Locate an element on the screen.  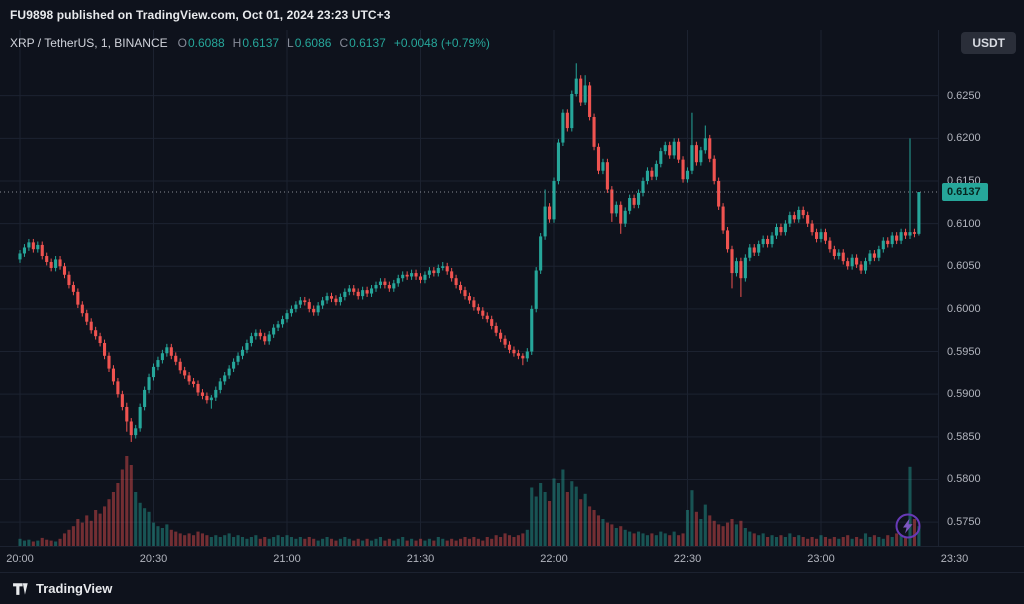
price-axis-label: 0.6200 is located at coordinates (964, 138).